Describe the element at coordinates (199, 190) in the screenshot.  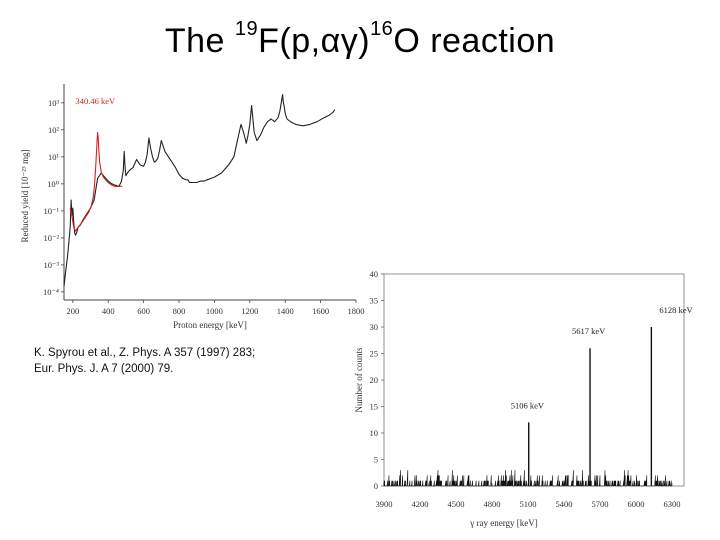
I see `yield-series-black` at that location.